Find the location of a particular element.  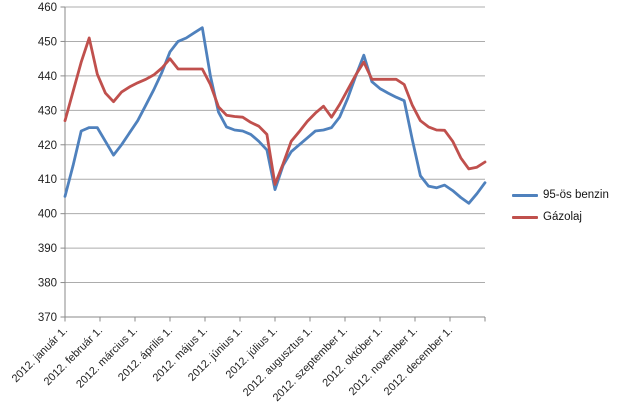

benzin-legend-label: 95-ös benzin is located at coordinates (576, 195).